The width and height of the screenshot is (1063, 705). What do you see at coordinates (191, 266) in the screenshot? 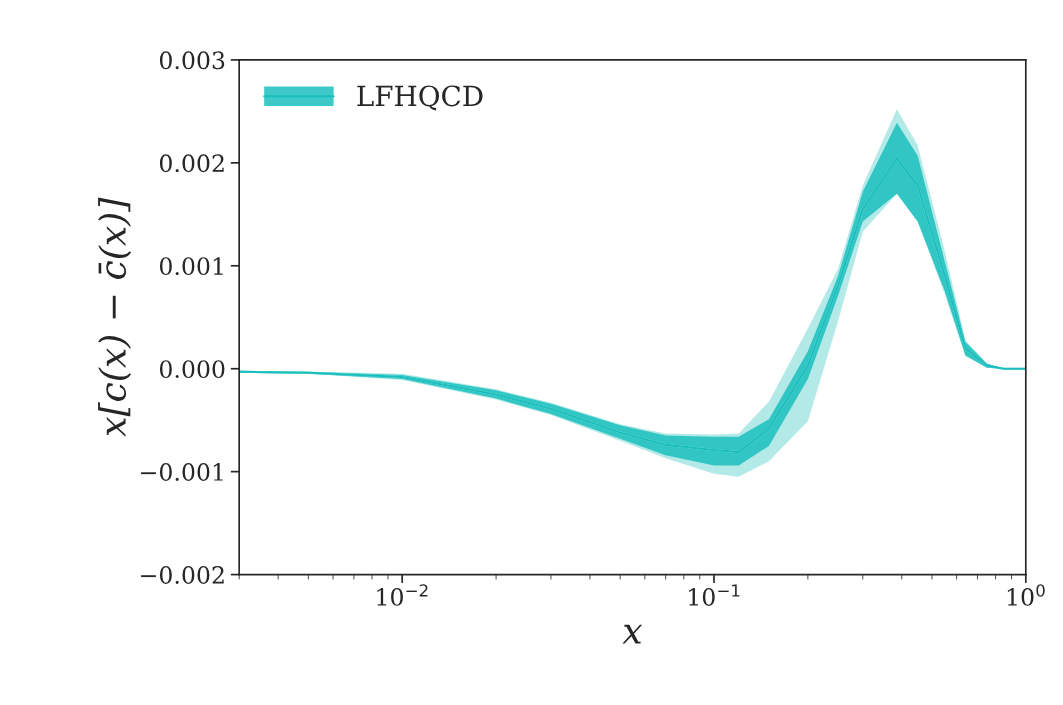
I see `y-tick-label: 0.001` at bounding box center [191, 266].